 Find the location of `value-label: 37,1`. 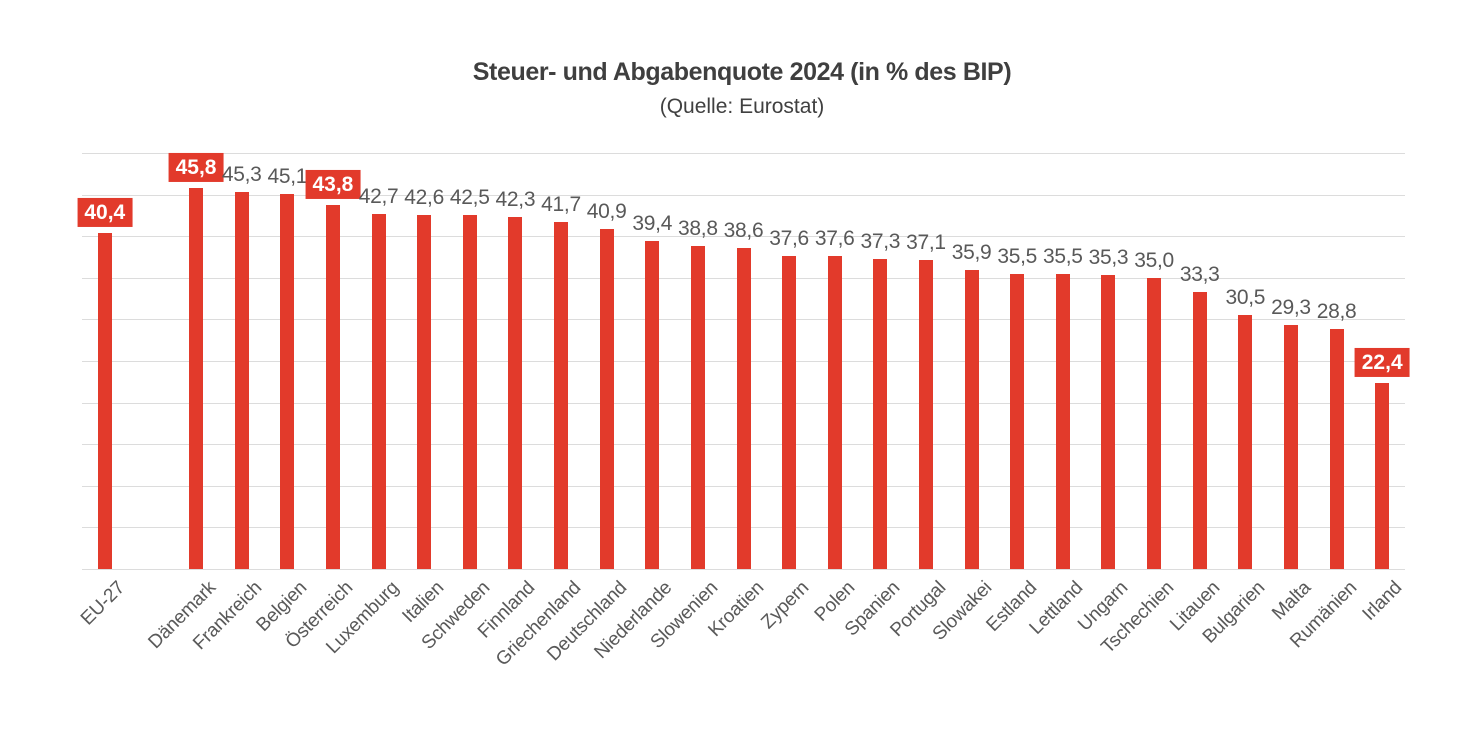

value-label: 37,1 is located at coordinates (926, 243).